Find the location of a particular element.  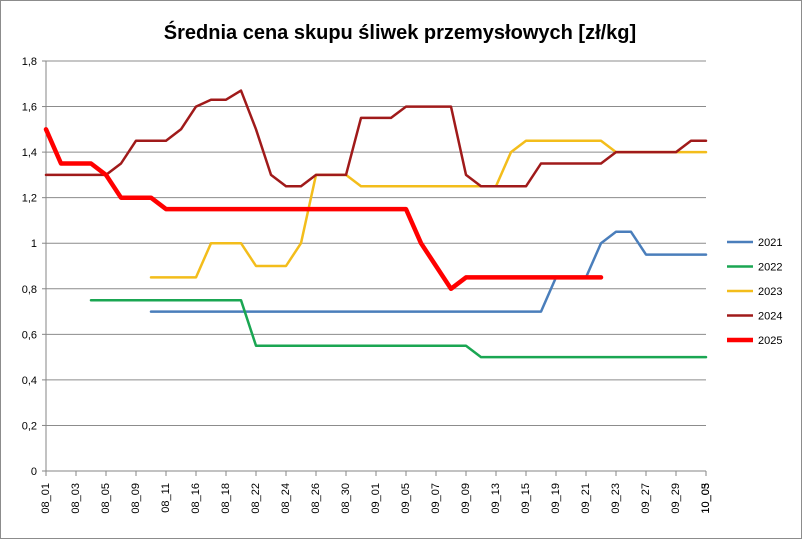

x-tick-label: 08_05 is located at coordinates (106, 498).